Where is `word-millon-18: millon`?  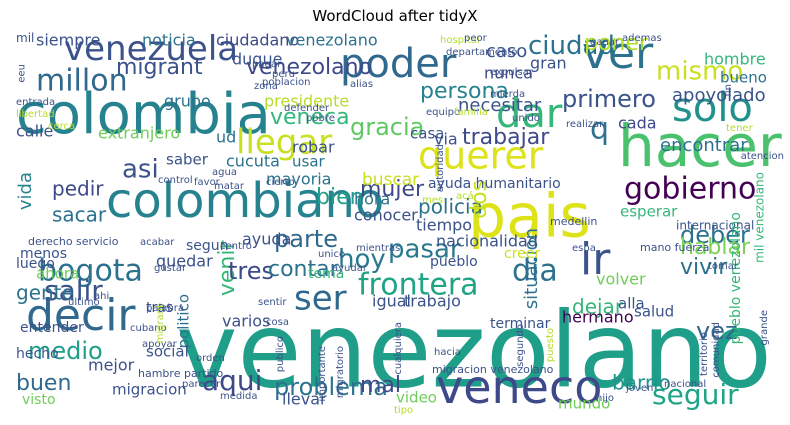
word-millon-18: millon is located at coordinates (82, 81).